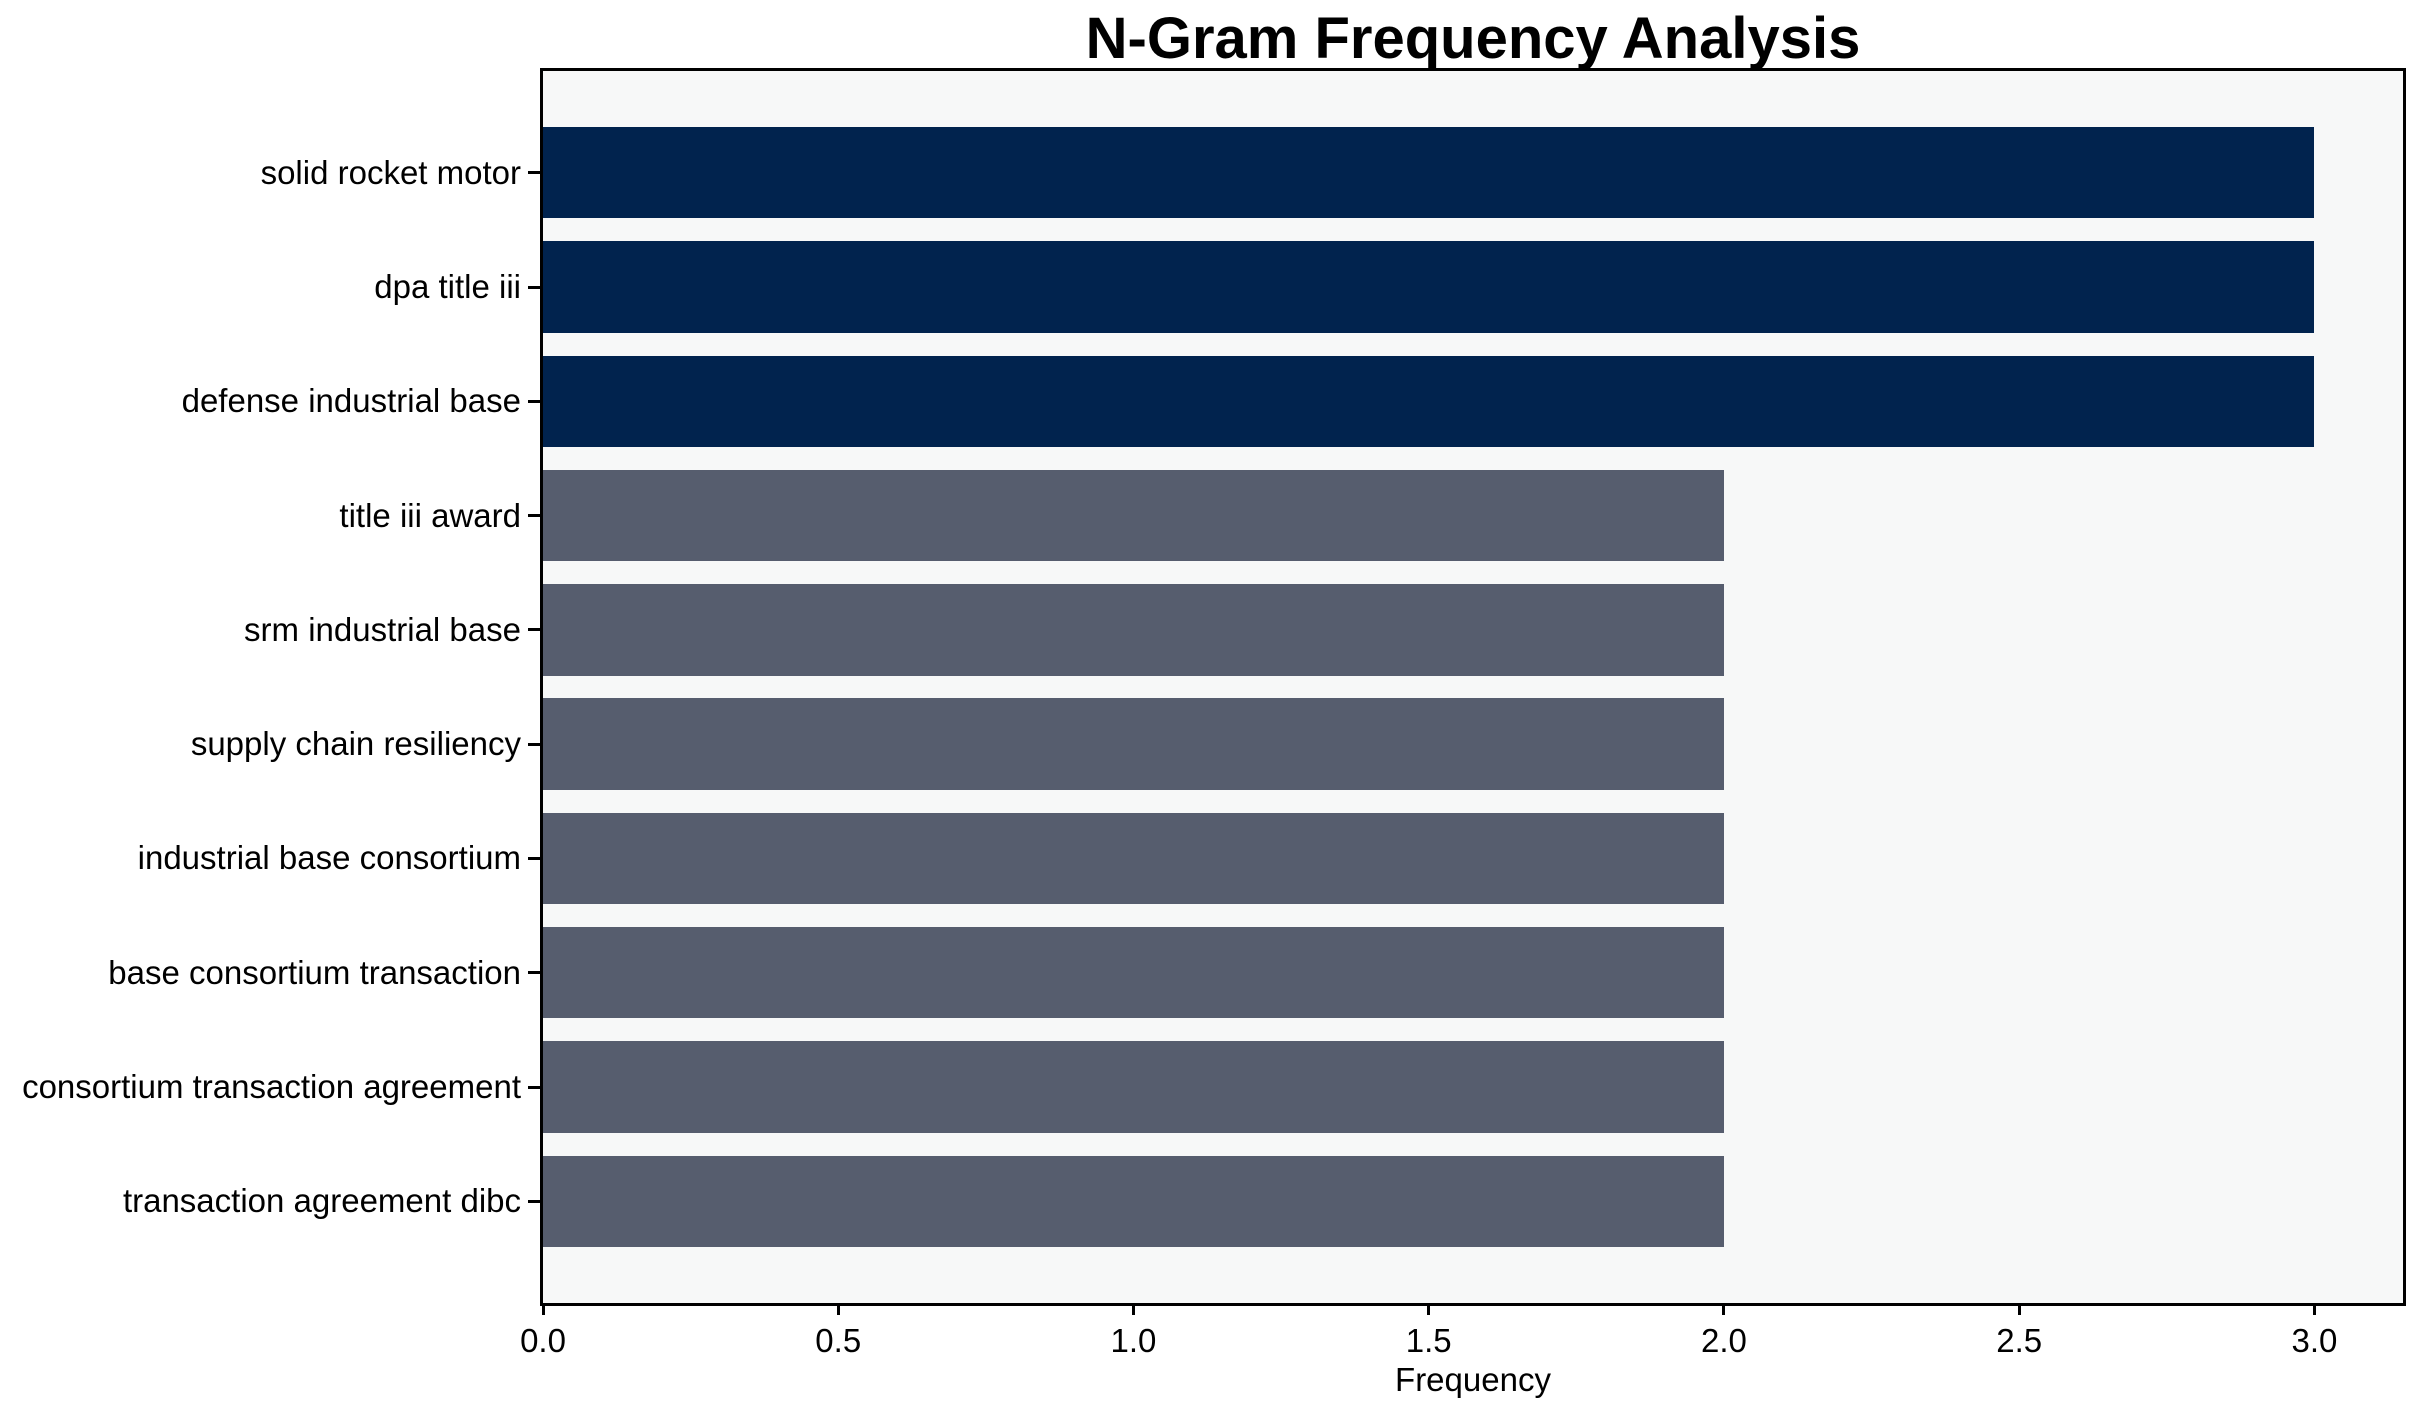 This screenshot has height=1414, width=2423. Describe the element at coordinates (2314, 1340) in the screenshot. I see `x-axis-tick-label: 3.0` at that location.